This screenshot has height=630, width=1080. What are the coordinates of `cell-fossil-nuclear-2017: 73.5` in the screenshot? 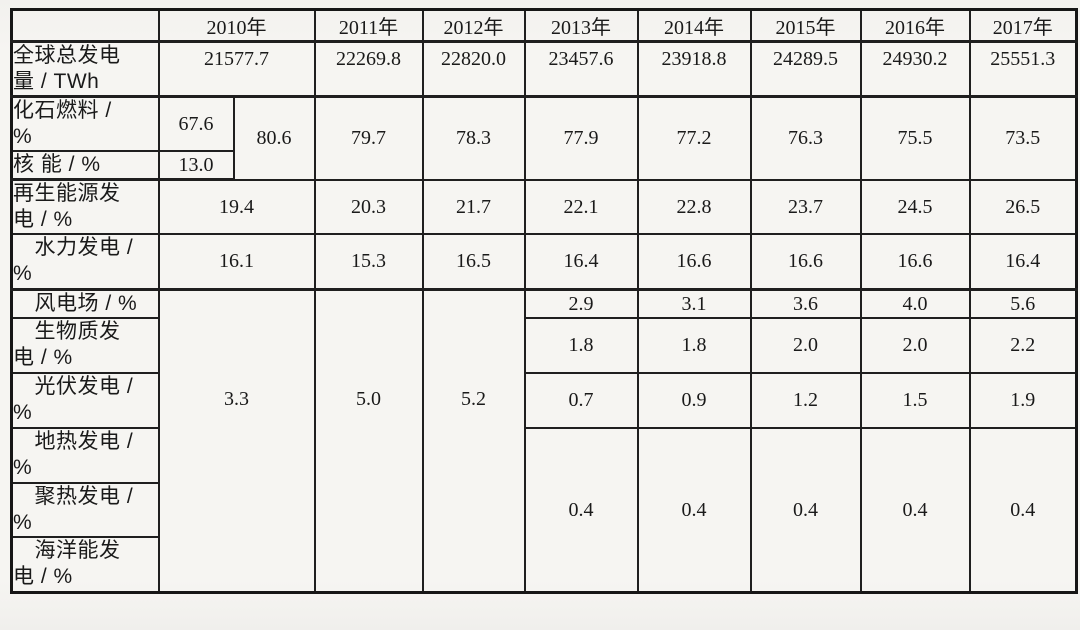 It's located at (1023, 138).